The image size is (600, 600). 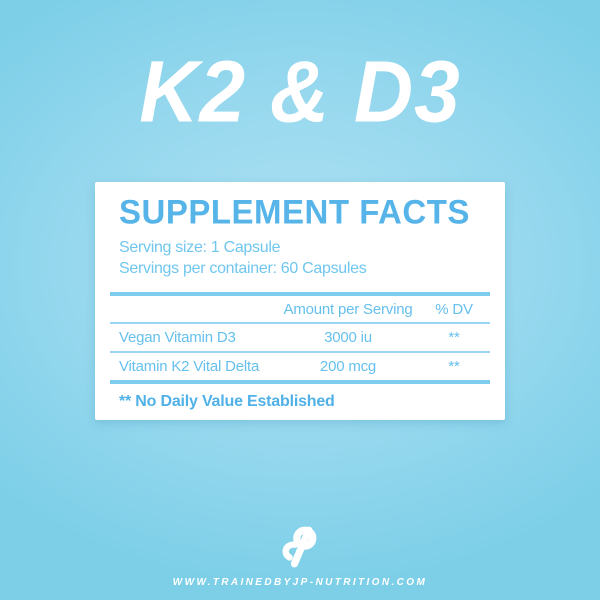 I want to click on serving-size-text: Serving size: 1 Capsule, so click(x=200, y=247).